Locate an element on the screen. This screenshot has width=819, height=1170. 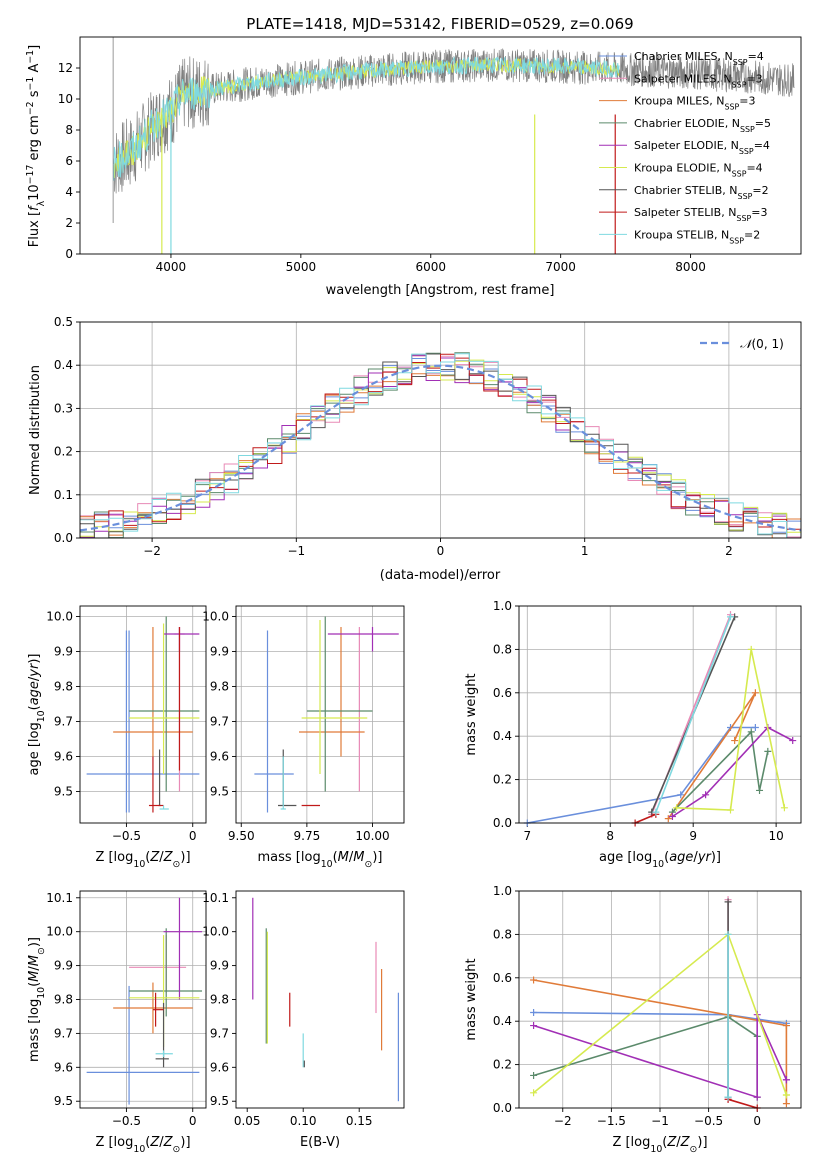
mass-vs-Z-panel-ylabel: mass [log10(M/M⊙)] is located at coordinates (37, 999).